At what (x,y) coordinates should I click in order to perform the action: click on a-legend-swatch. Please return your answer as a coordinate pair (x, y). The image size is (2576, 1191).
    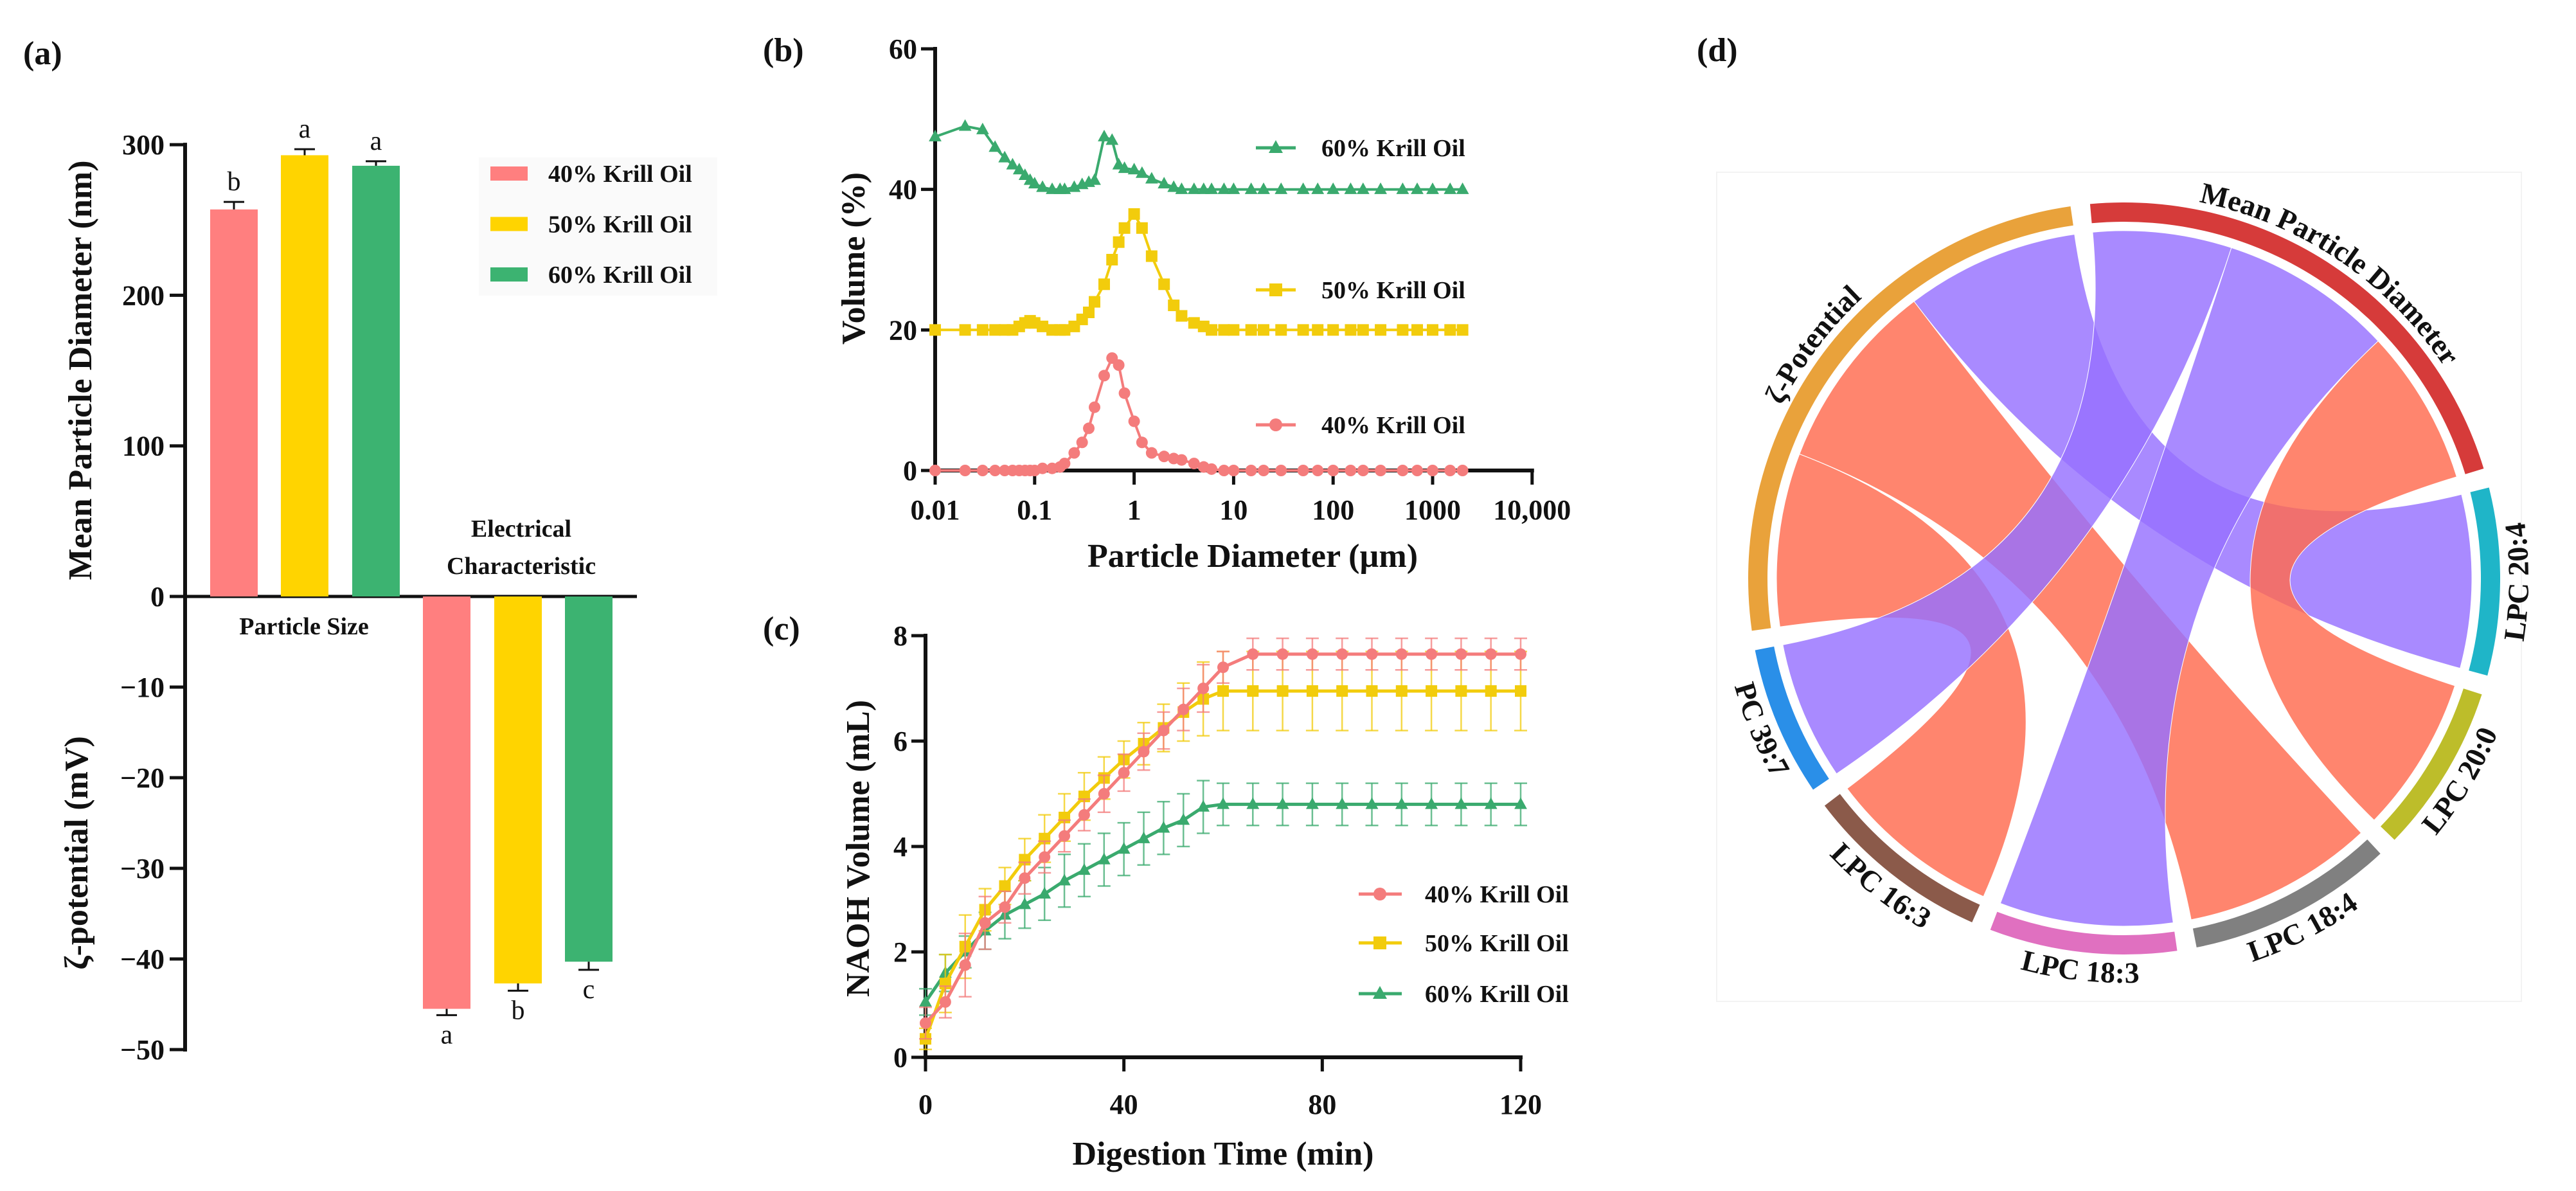
    Looking at the image, I should click on (509, 274).